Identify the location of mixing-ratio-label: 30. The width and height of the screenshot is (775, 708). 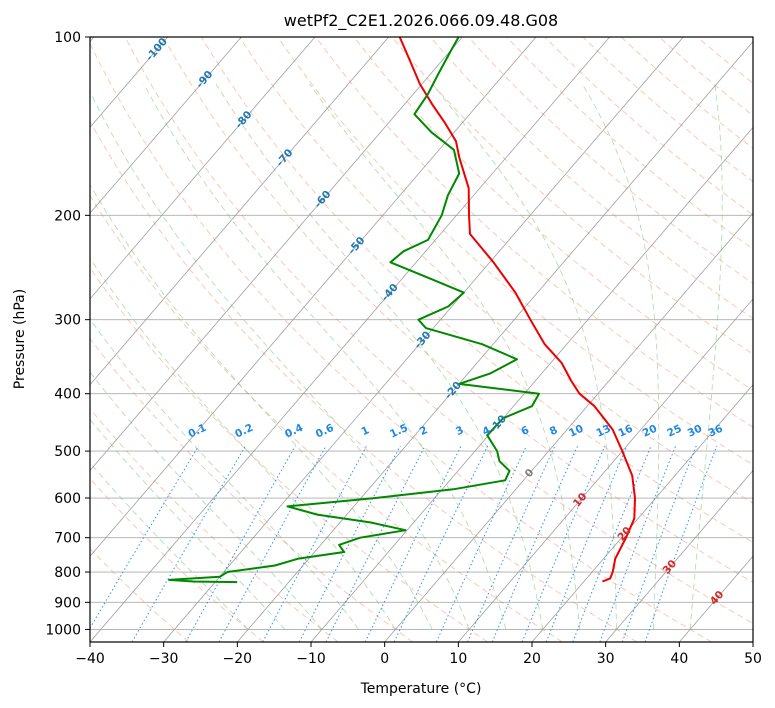
(695, 431).